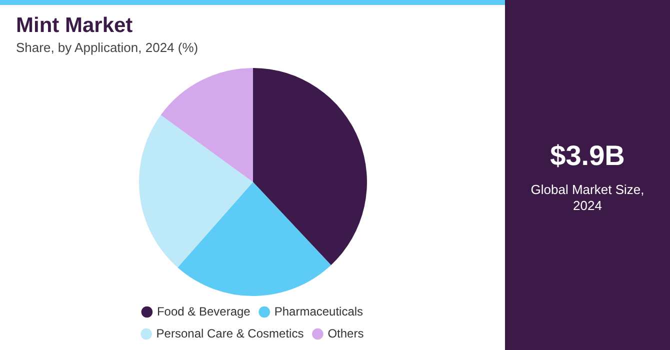  Describe the element at coordinates (588, 198) in the screenshot. I see `text: Global Market Size, 2024` at that location.